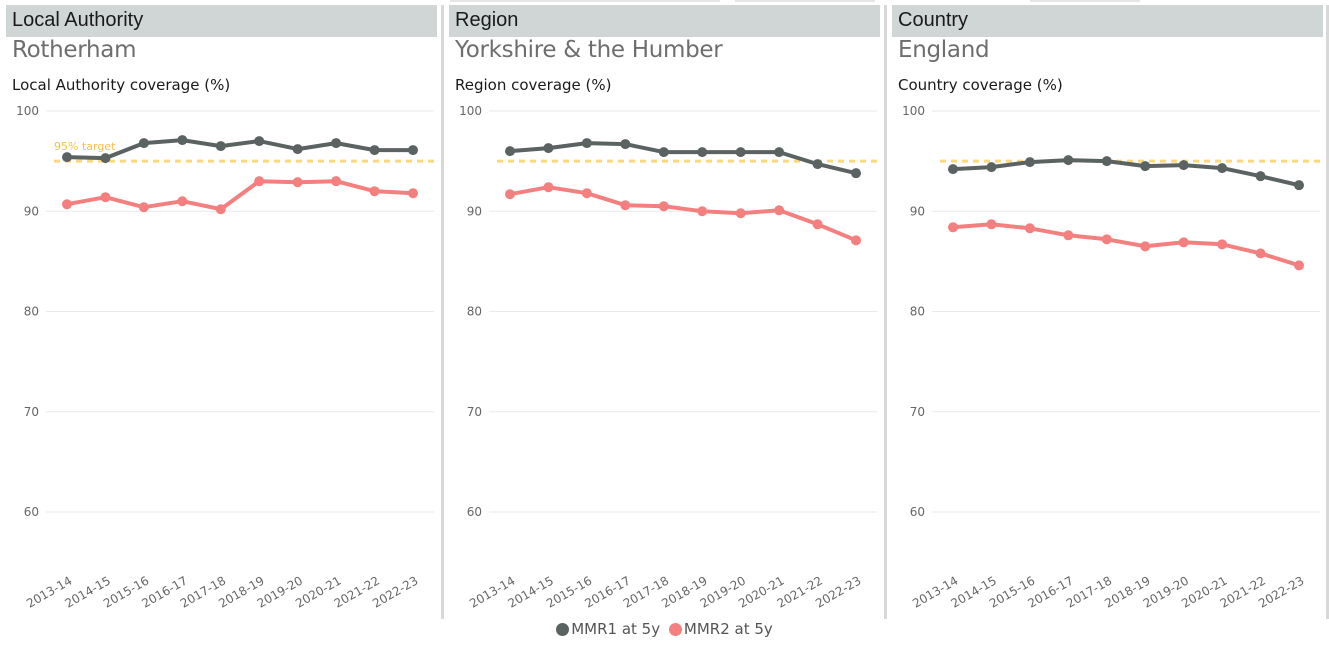 The width and height of the screenshot is (1329, 646). What do you see at coordinates (944, 50) in the screenshot?
I see `area-name: England` at bounding box center [944, 50].